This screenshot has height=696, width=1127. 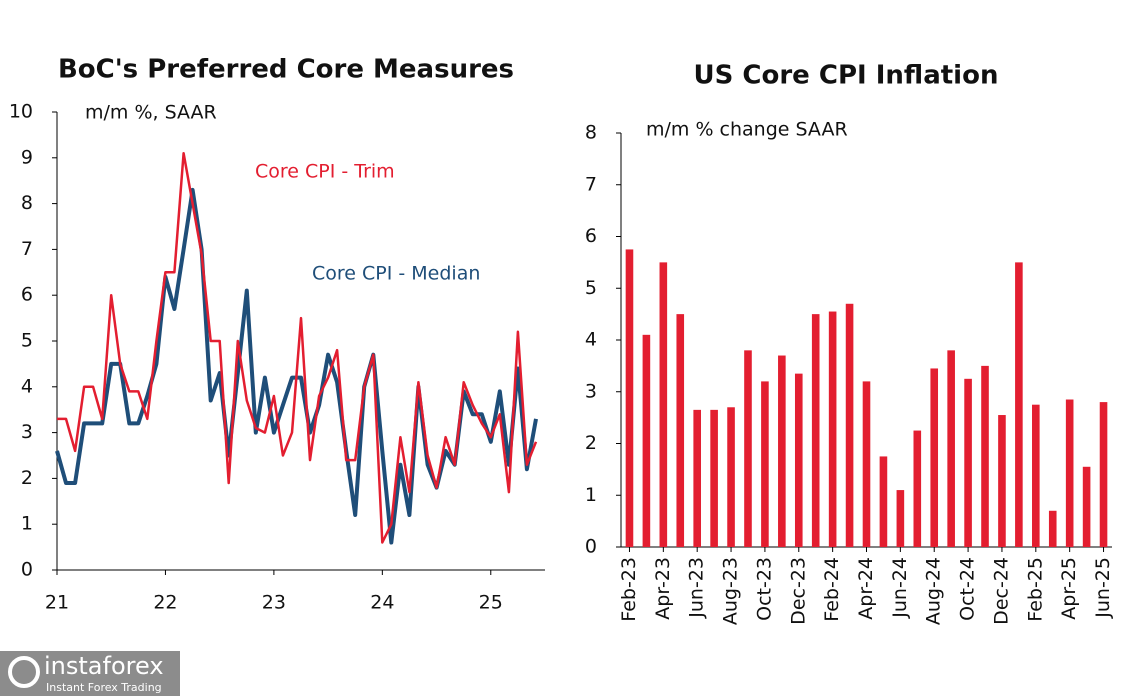 I want to click on chart-title: US Core CPI Inflation, so click(x=846, y=76).